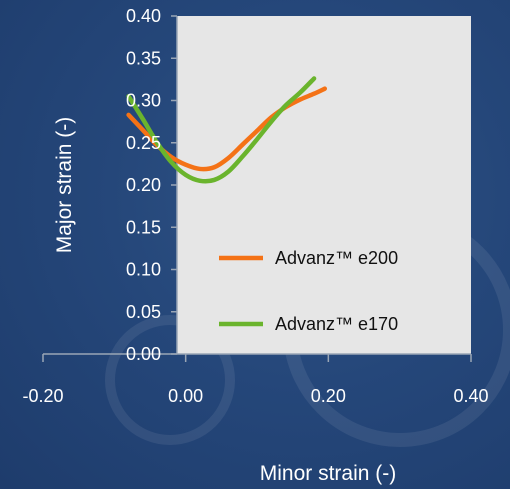  Describe the element at coordinates (328, 396) in the screenshot. I see `x-tick-label: 0.20` at that location.